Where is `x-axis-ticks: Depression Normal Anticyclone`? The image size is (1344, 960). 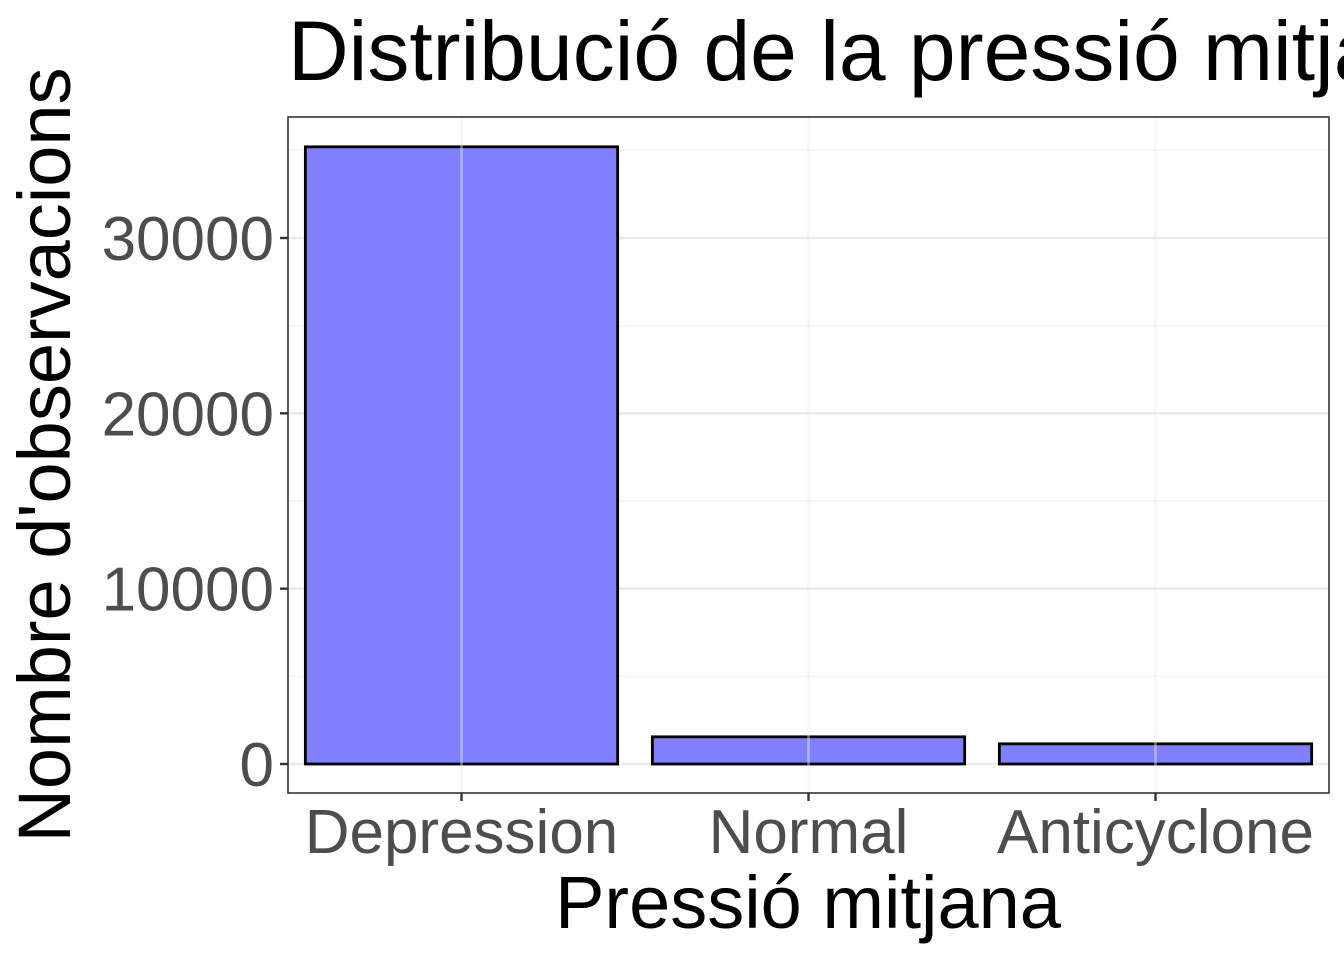 x-axis-ticks: Depression Normal Anticyclone is located at coordinates (809, 830).